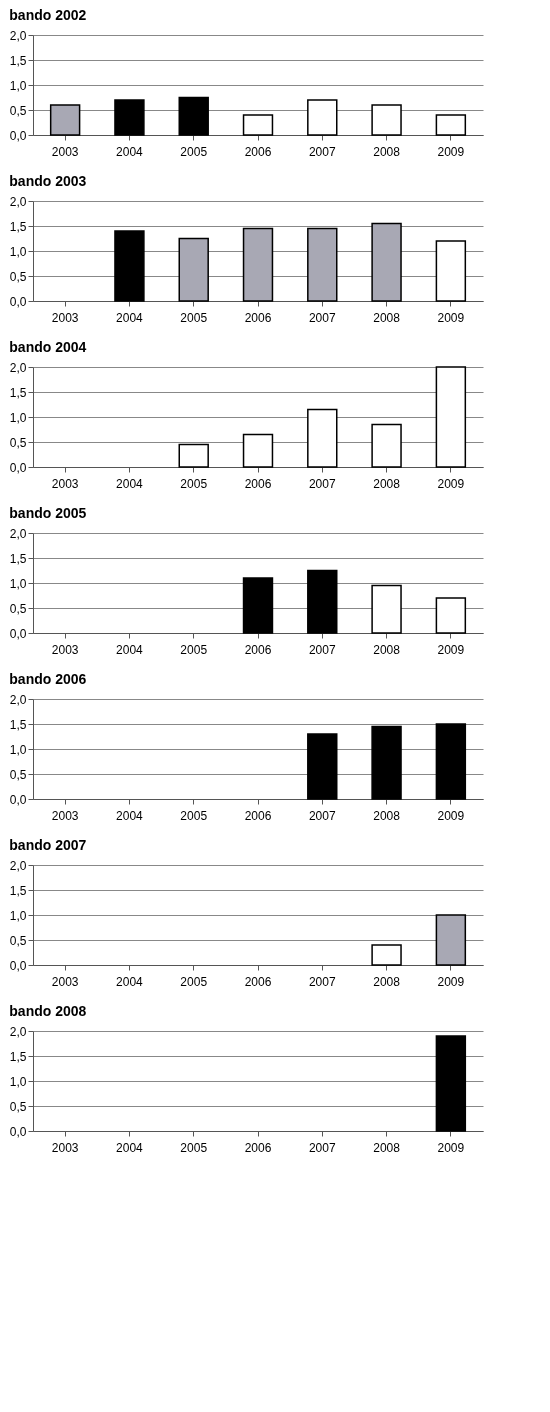  What do you see at coordinates (48, 513) in the screenshot?
I see `chart-title: bando 2005` at bounding box center [48, 513].